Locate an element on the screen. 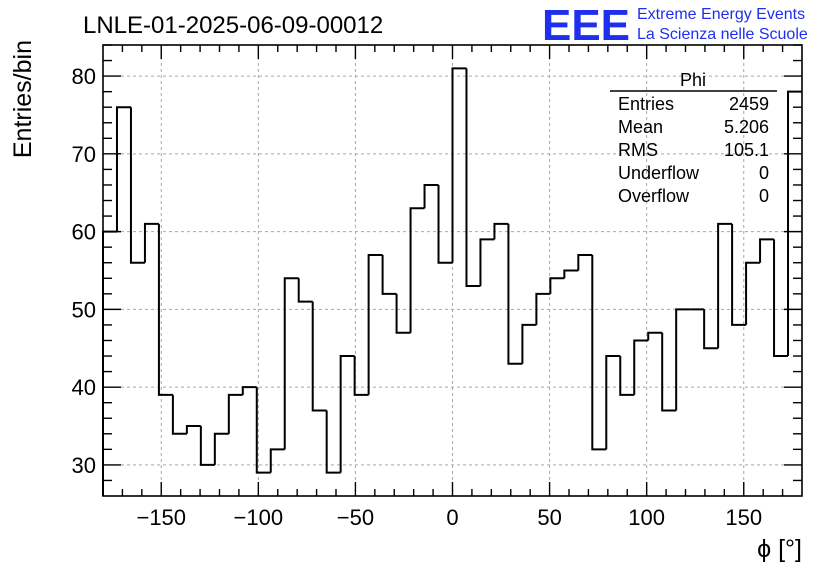 The width and height of the screenshot is (836, 572). eee-logo-mark: EEE is located at coordinates (586, 25).